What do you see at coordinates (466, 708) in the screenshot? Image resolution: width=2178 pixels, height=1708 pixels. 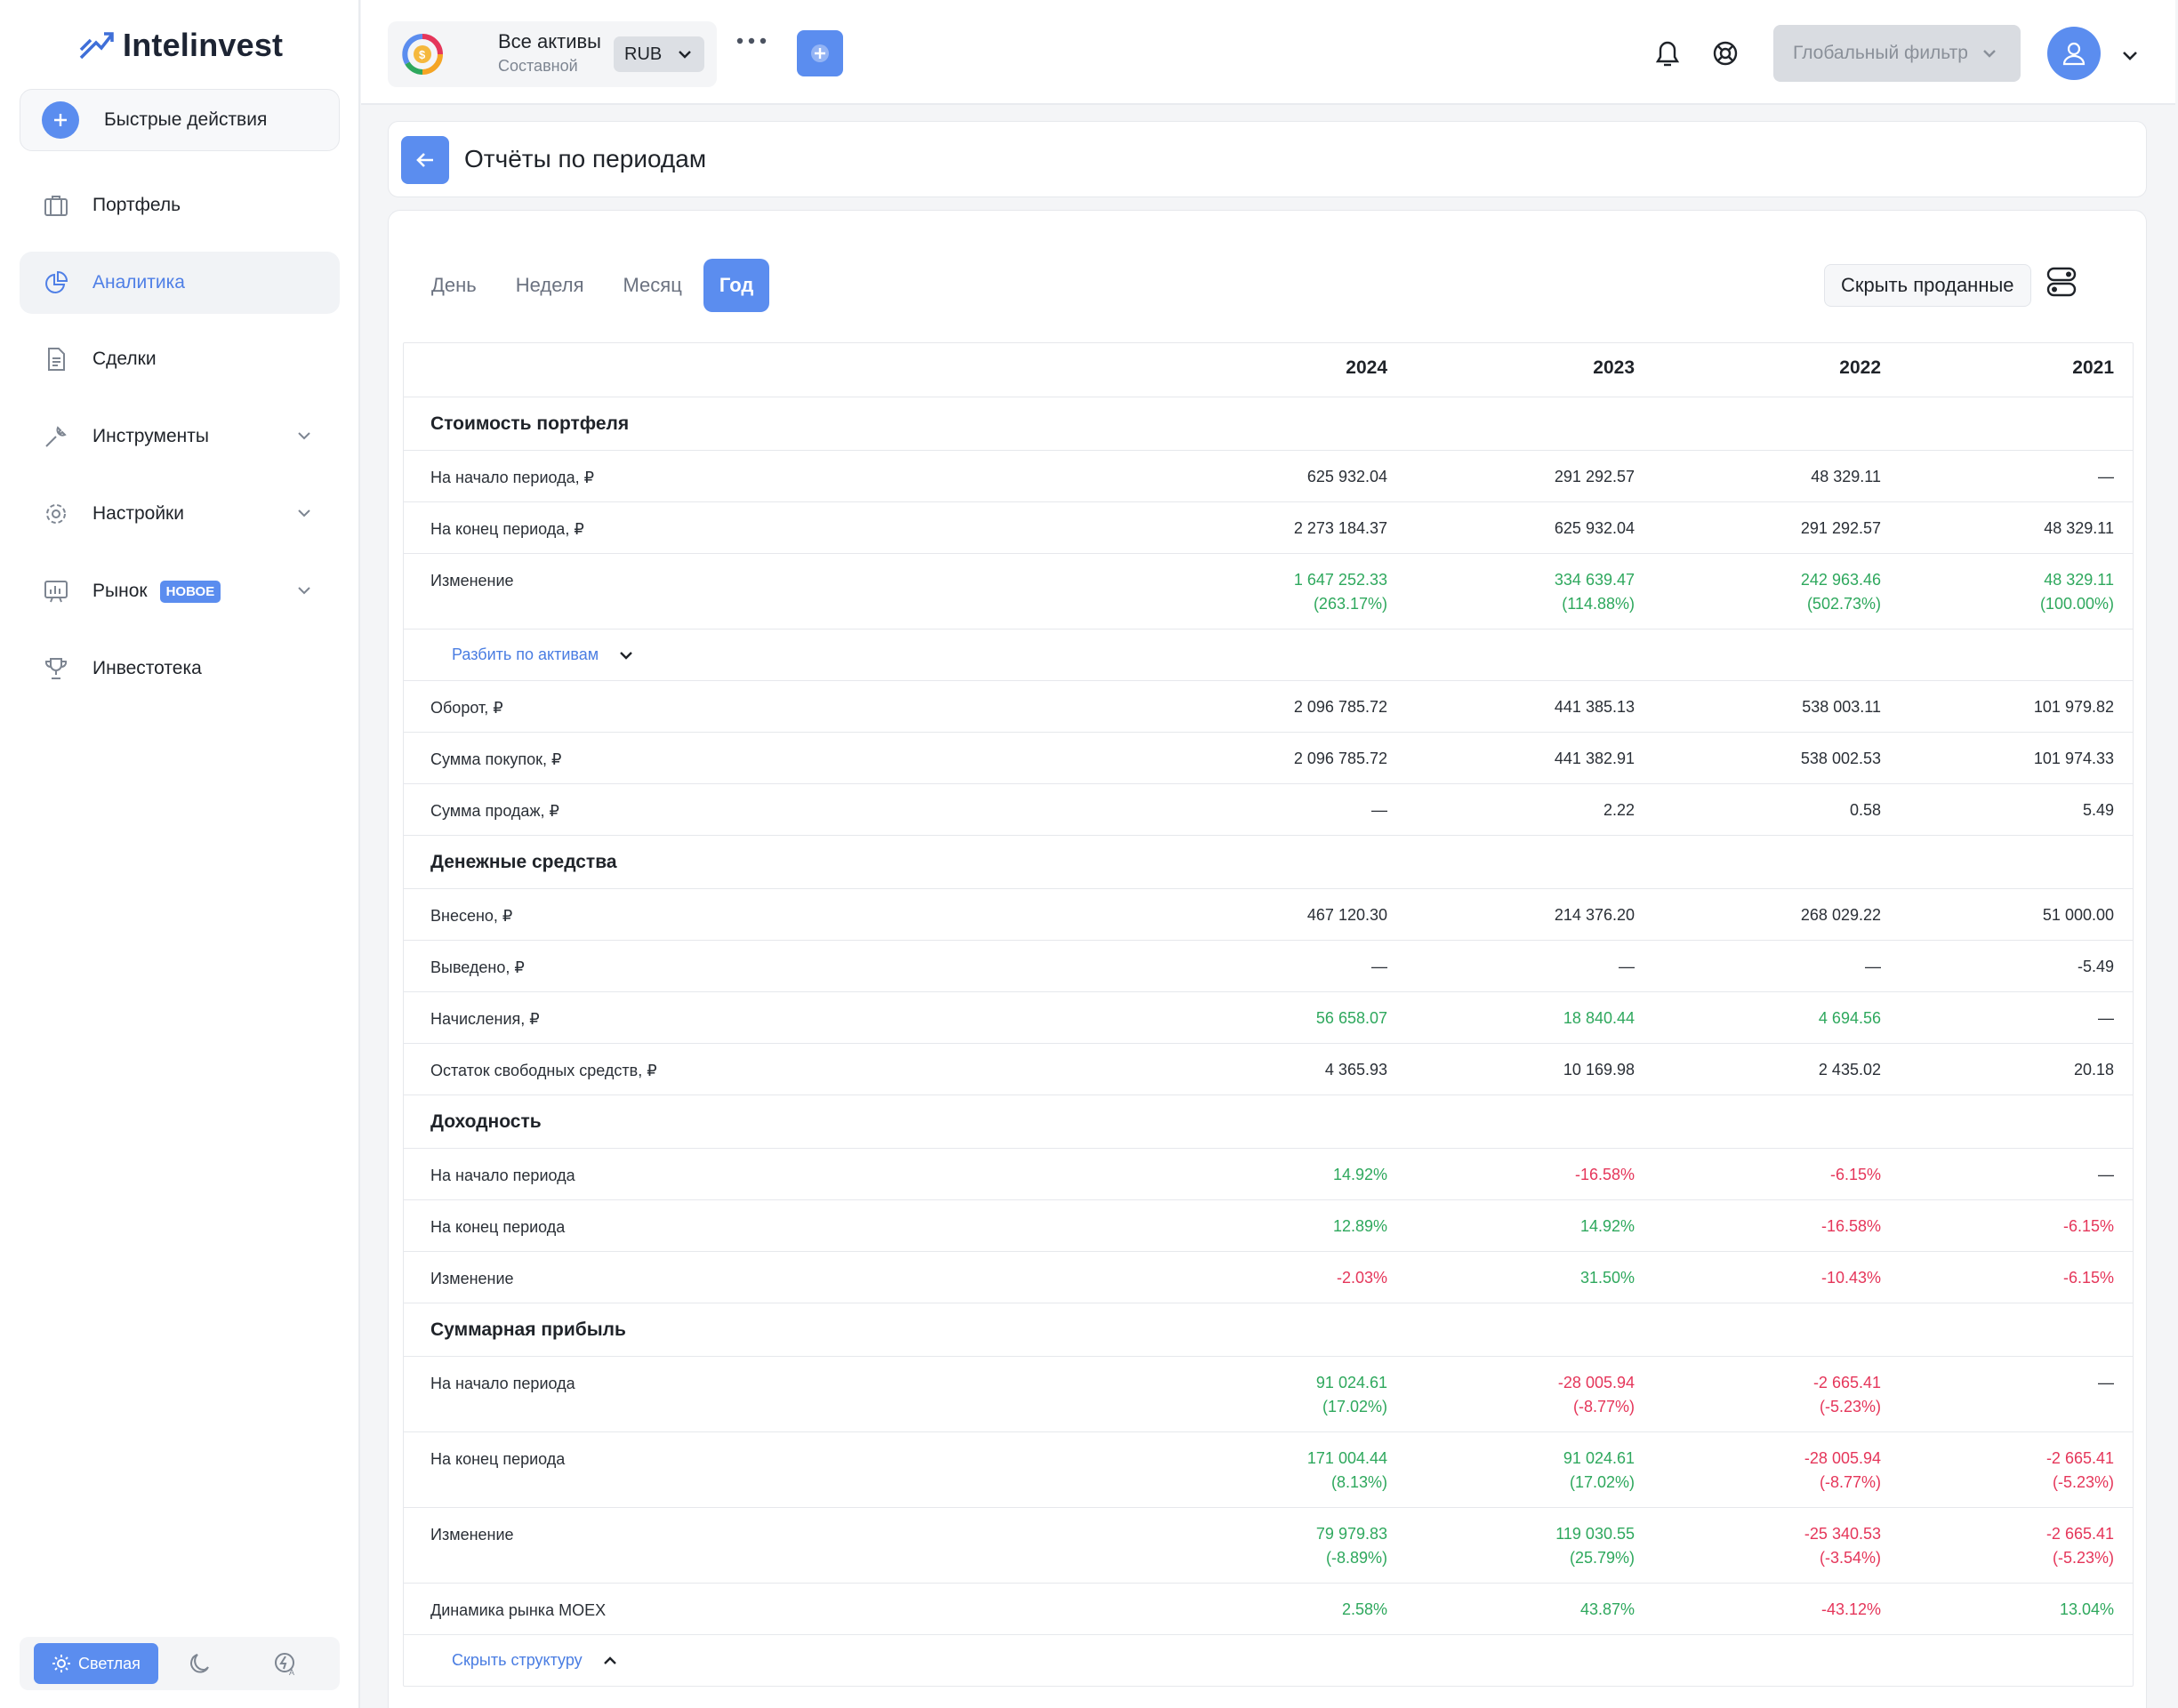 I see `row-label: Оборот, ₽` at bounding box center [466, 708].